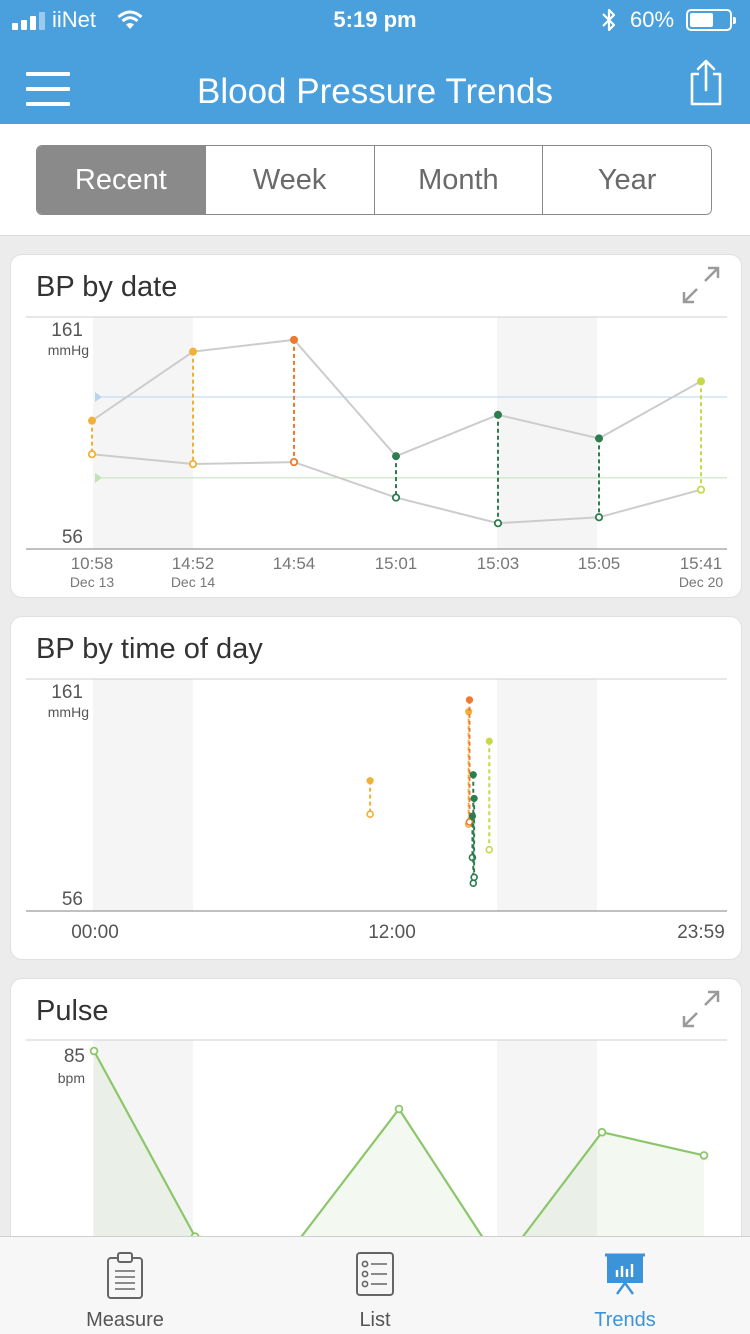 Image resolution: width=750 pixels, height=1334 pixels. Describe the element at coordinates (107, 287) in the screenshot. I see `bp-by-date-title: BP by date` at that location.